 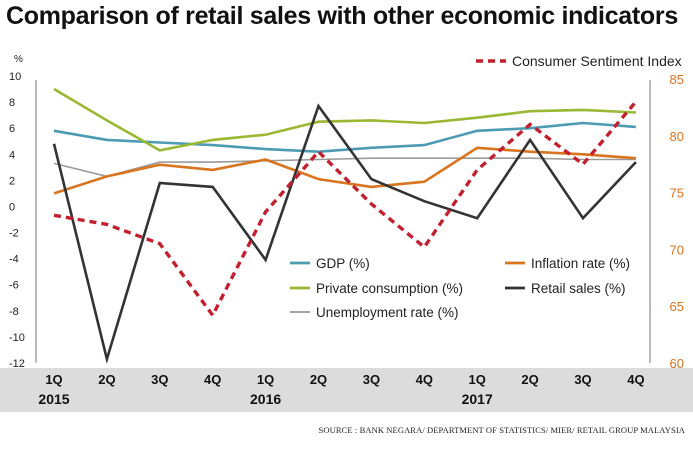 I want to click on series-line-gdp, so click(x=344, y=137).